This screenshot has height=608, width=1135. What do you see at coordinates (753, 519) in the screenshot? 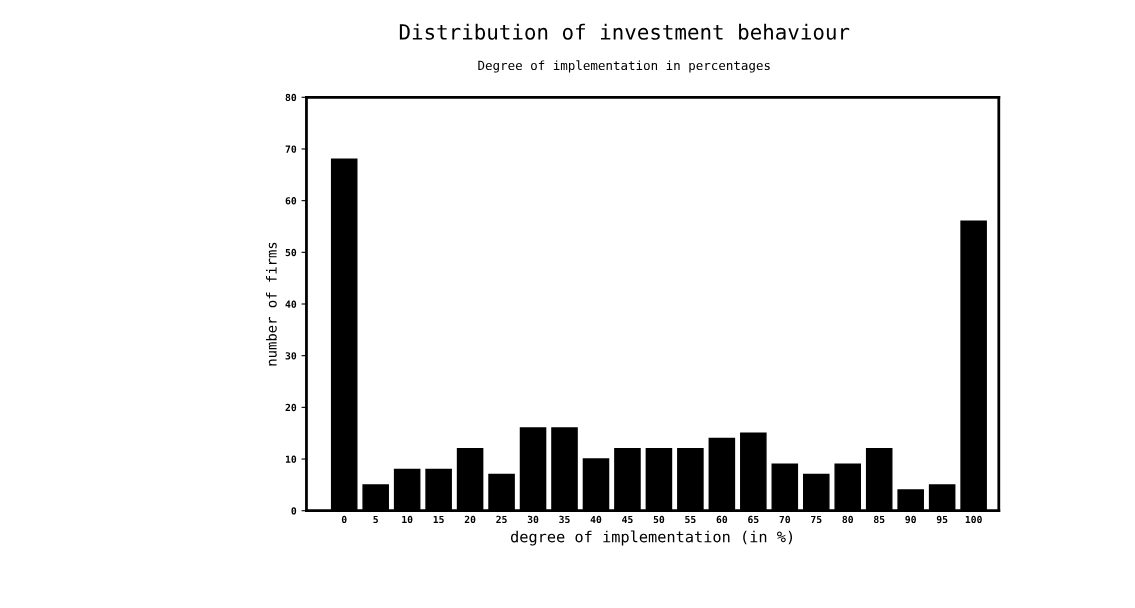
I see `x-tick-label: 65` at bounding box center [753, 519].